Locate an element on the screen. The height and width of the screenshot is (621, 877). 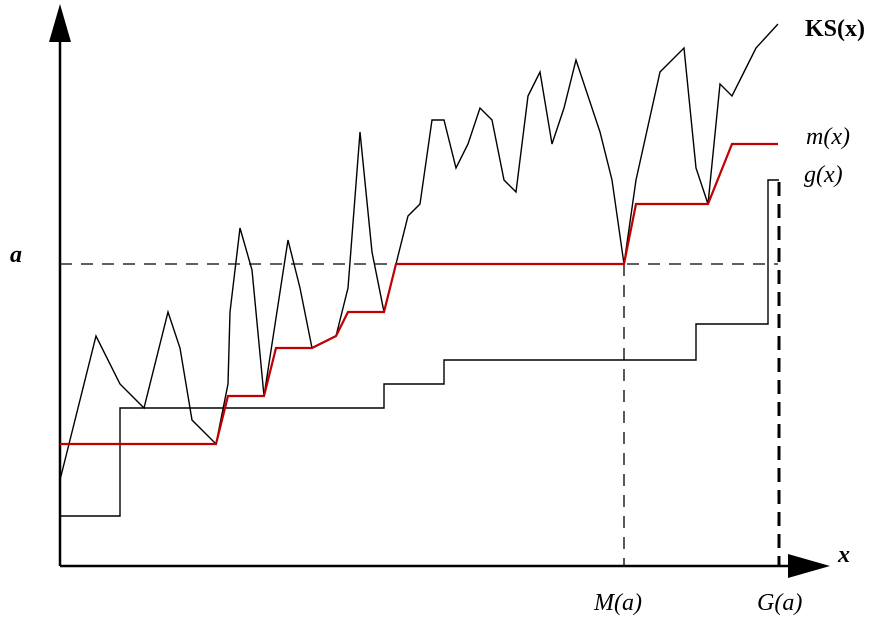
g-label: g(x) is located at coordinates (823, 175).